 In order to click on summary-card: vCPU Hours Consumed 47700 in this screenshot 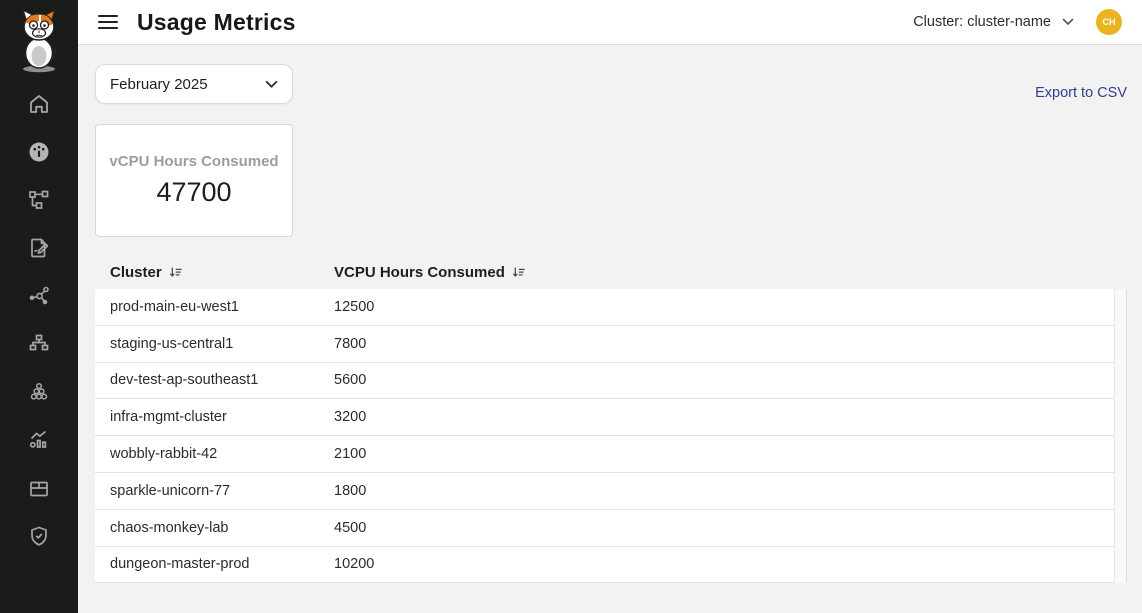, I will do `click(194, 180)`.